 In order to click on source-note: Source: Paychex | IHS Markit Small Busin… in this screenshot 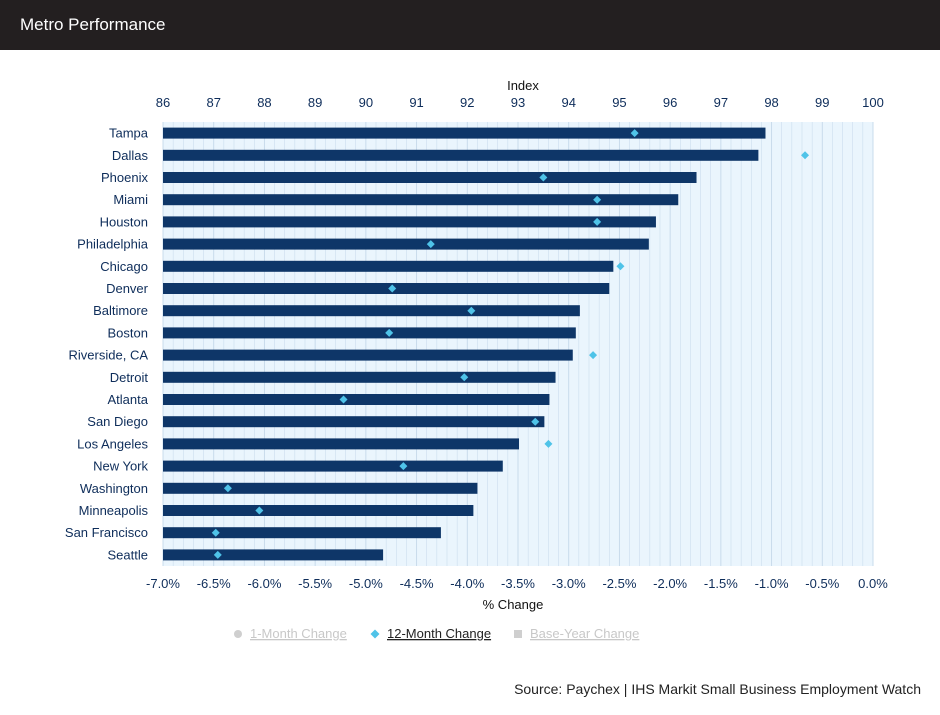, I will do `click(717, 689)`.